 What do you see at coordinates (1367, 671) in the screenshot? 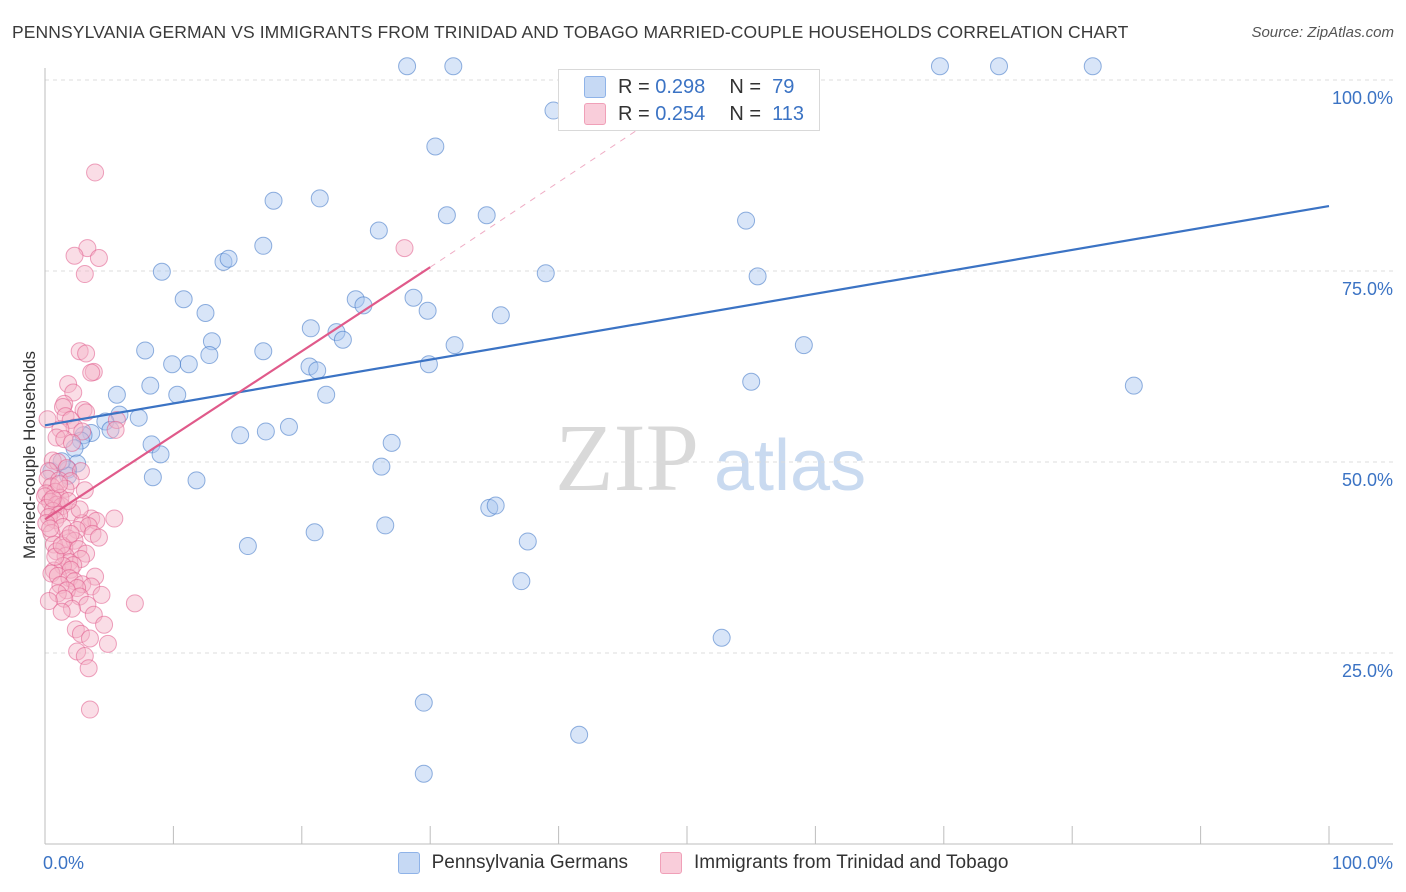
I see `y-tick-label: 25.0%` at bounding box center [1367, 671].